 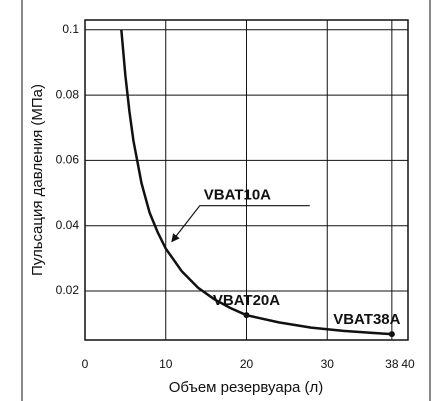 I want to click on x-tick-label: 40, so click(x=408, y=364).